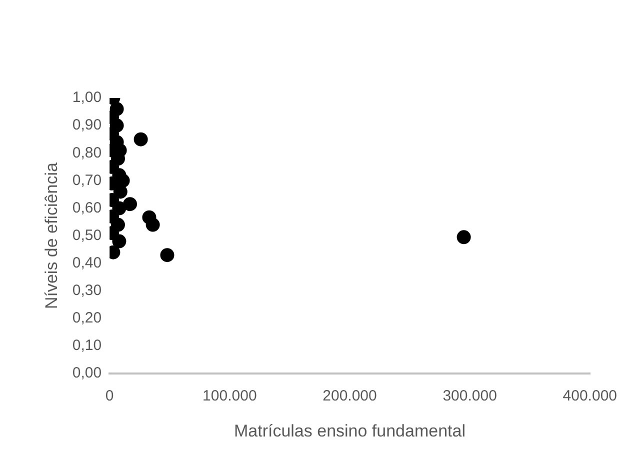  I want to click on y-tick-label: 0,10, so click(87, 345).